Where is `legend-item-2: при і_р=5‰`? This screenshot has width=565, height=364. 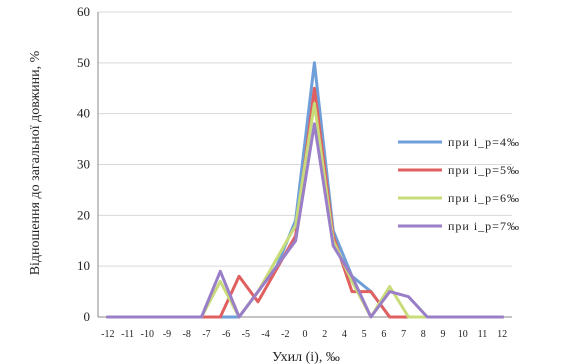 legend-item-2: при і_р=5‰ is located at coordinates (459, 170).